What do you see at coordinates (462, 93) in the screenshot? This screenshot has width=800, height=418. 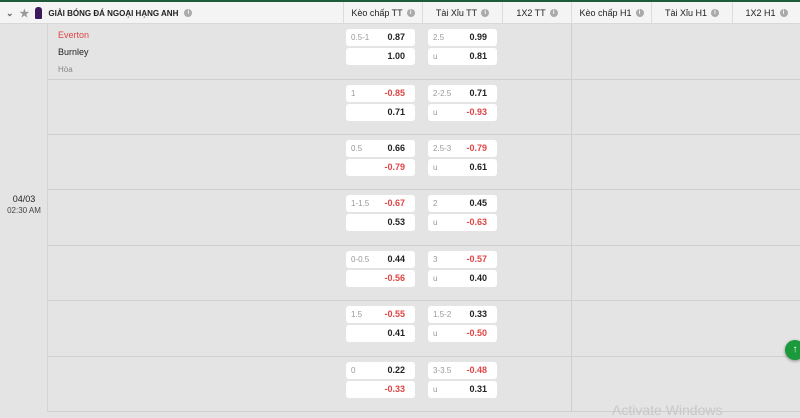 I see `over-odds: 2-2.5 0.71` at bounding box center [462, 93].